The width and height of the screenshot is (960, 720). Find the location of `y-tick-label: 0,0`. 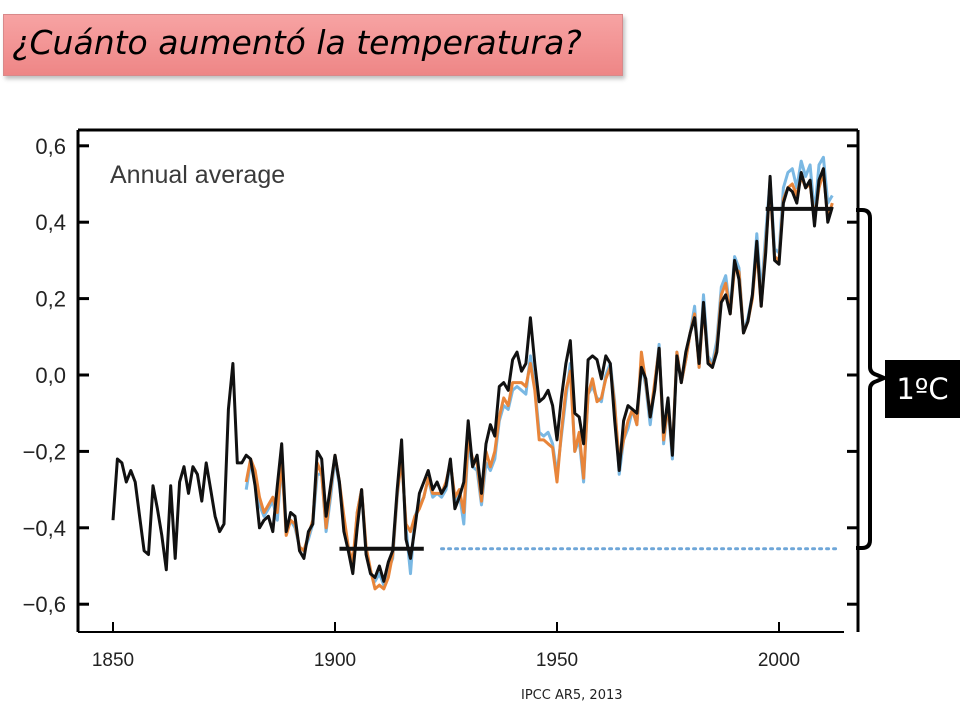

y-tick-label: 0,0 is located at coordinates (50, 375).